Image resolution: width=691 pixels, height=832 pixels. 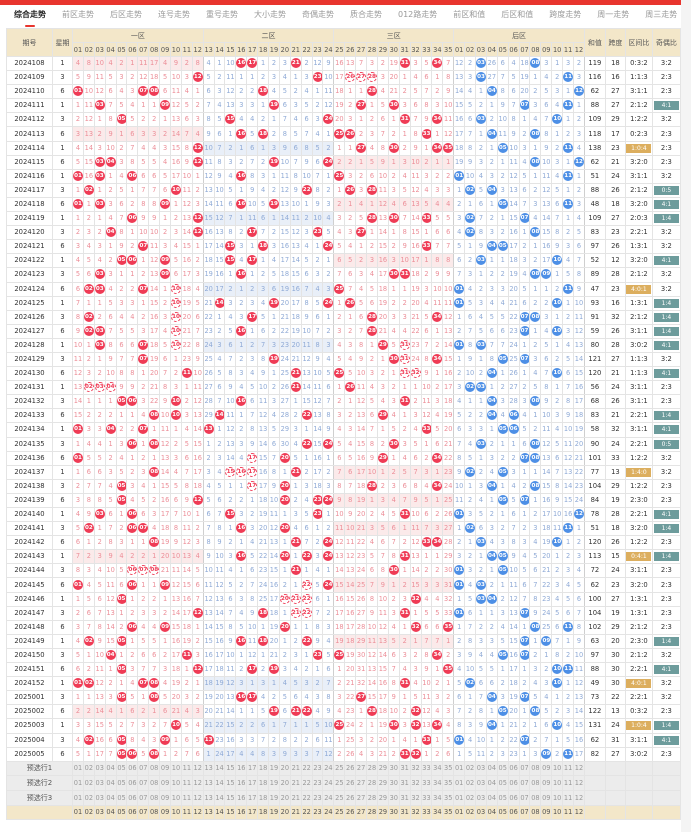 I want to click on preselect-back-01: 01, so click(x=459, y=768).